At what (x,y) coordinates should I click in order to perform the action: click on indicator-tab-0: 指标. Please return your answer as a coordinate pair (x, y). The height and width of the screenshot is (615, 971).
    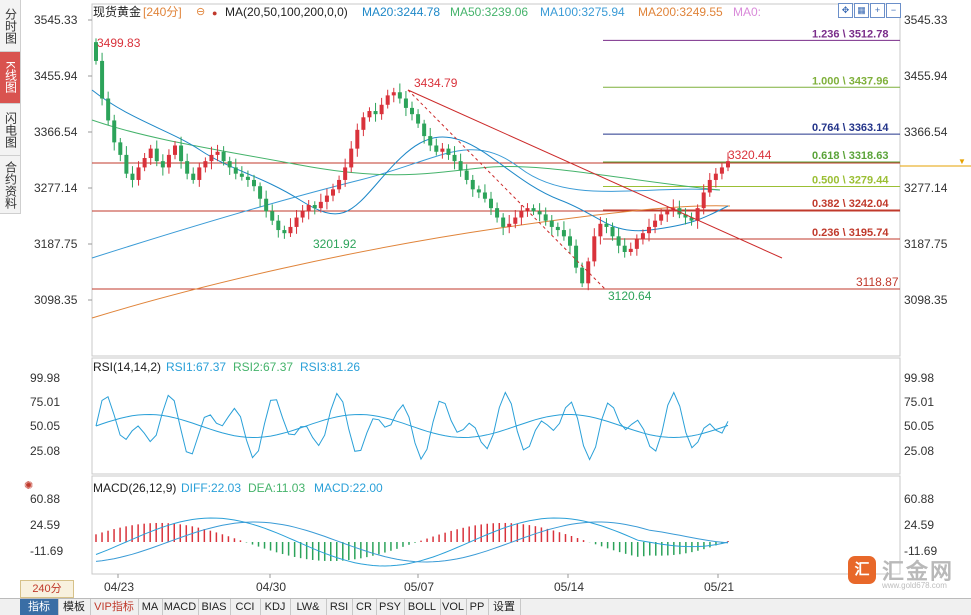
    Looking at the image, I should click on (39, 607).